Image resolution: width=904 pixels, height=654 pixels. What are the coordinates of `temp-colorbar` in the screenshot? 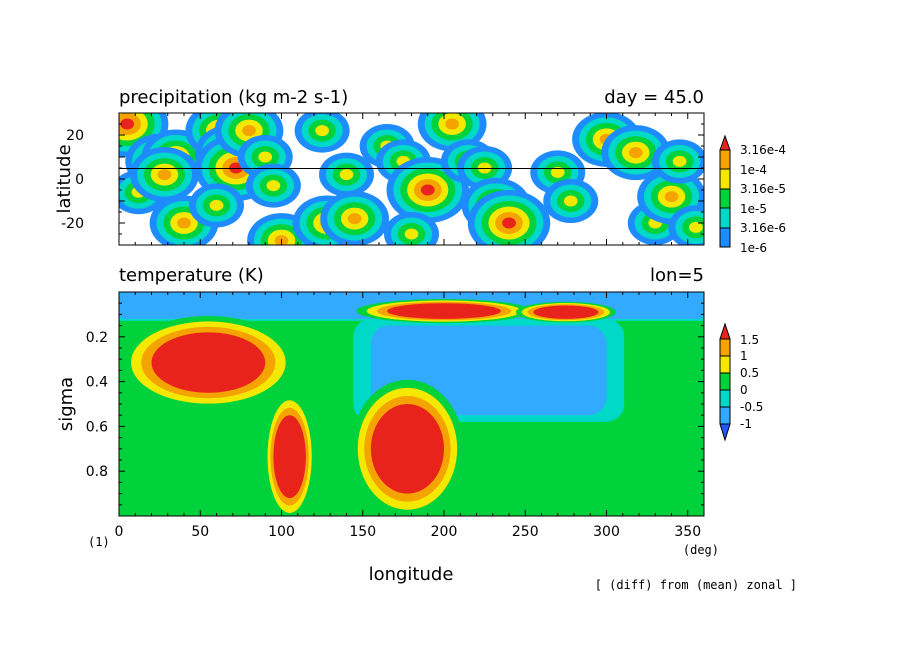 It's located at (725, 382).